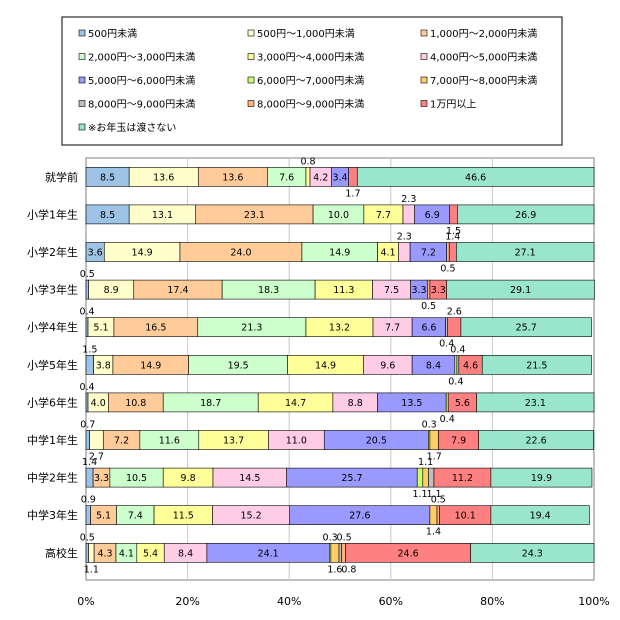 Image resolution: width=620 pixels, height=620 pixels. I want to click on data-label: 7.9, so click(458, 441).